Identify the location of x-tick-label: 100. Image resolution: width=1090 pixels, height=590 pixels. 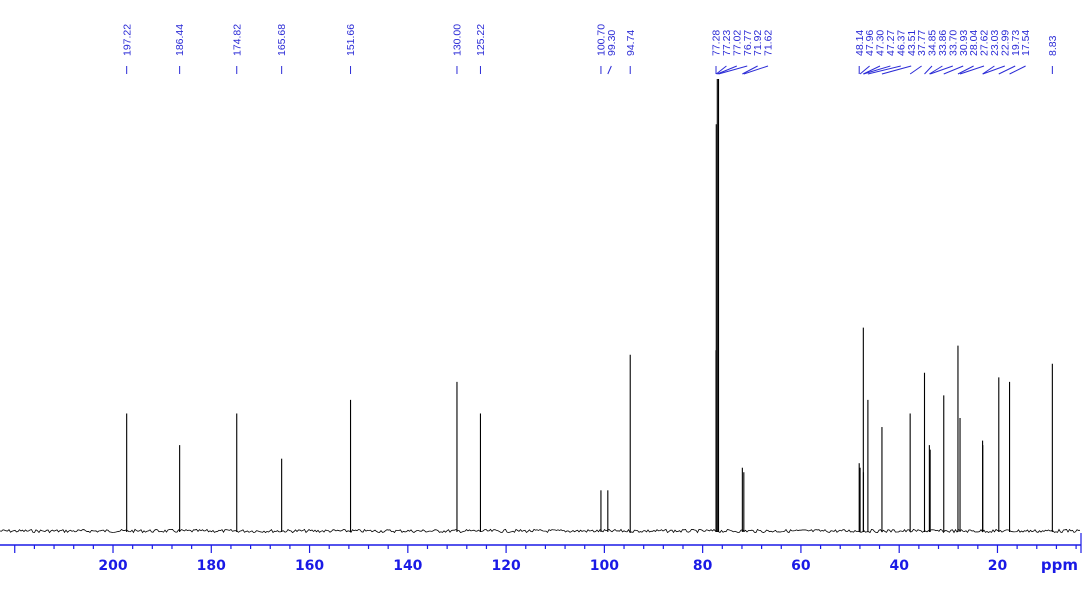
(604, 566).